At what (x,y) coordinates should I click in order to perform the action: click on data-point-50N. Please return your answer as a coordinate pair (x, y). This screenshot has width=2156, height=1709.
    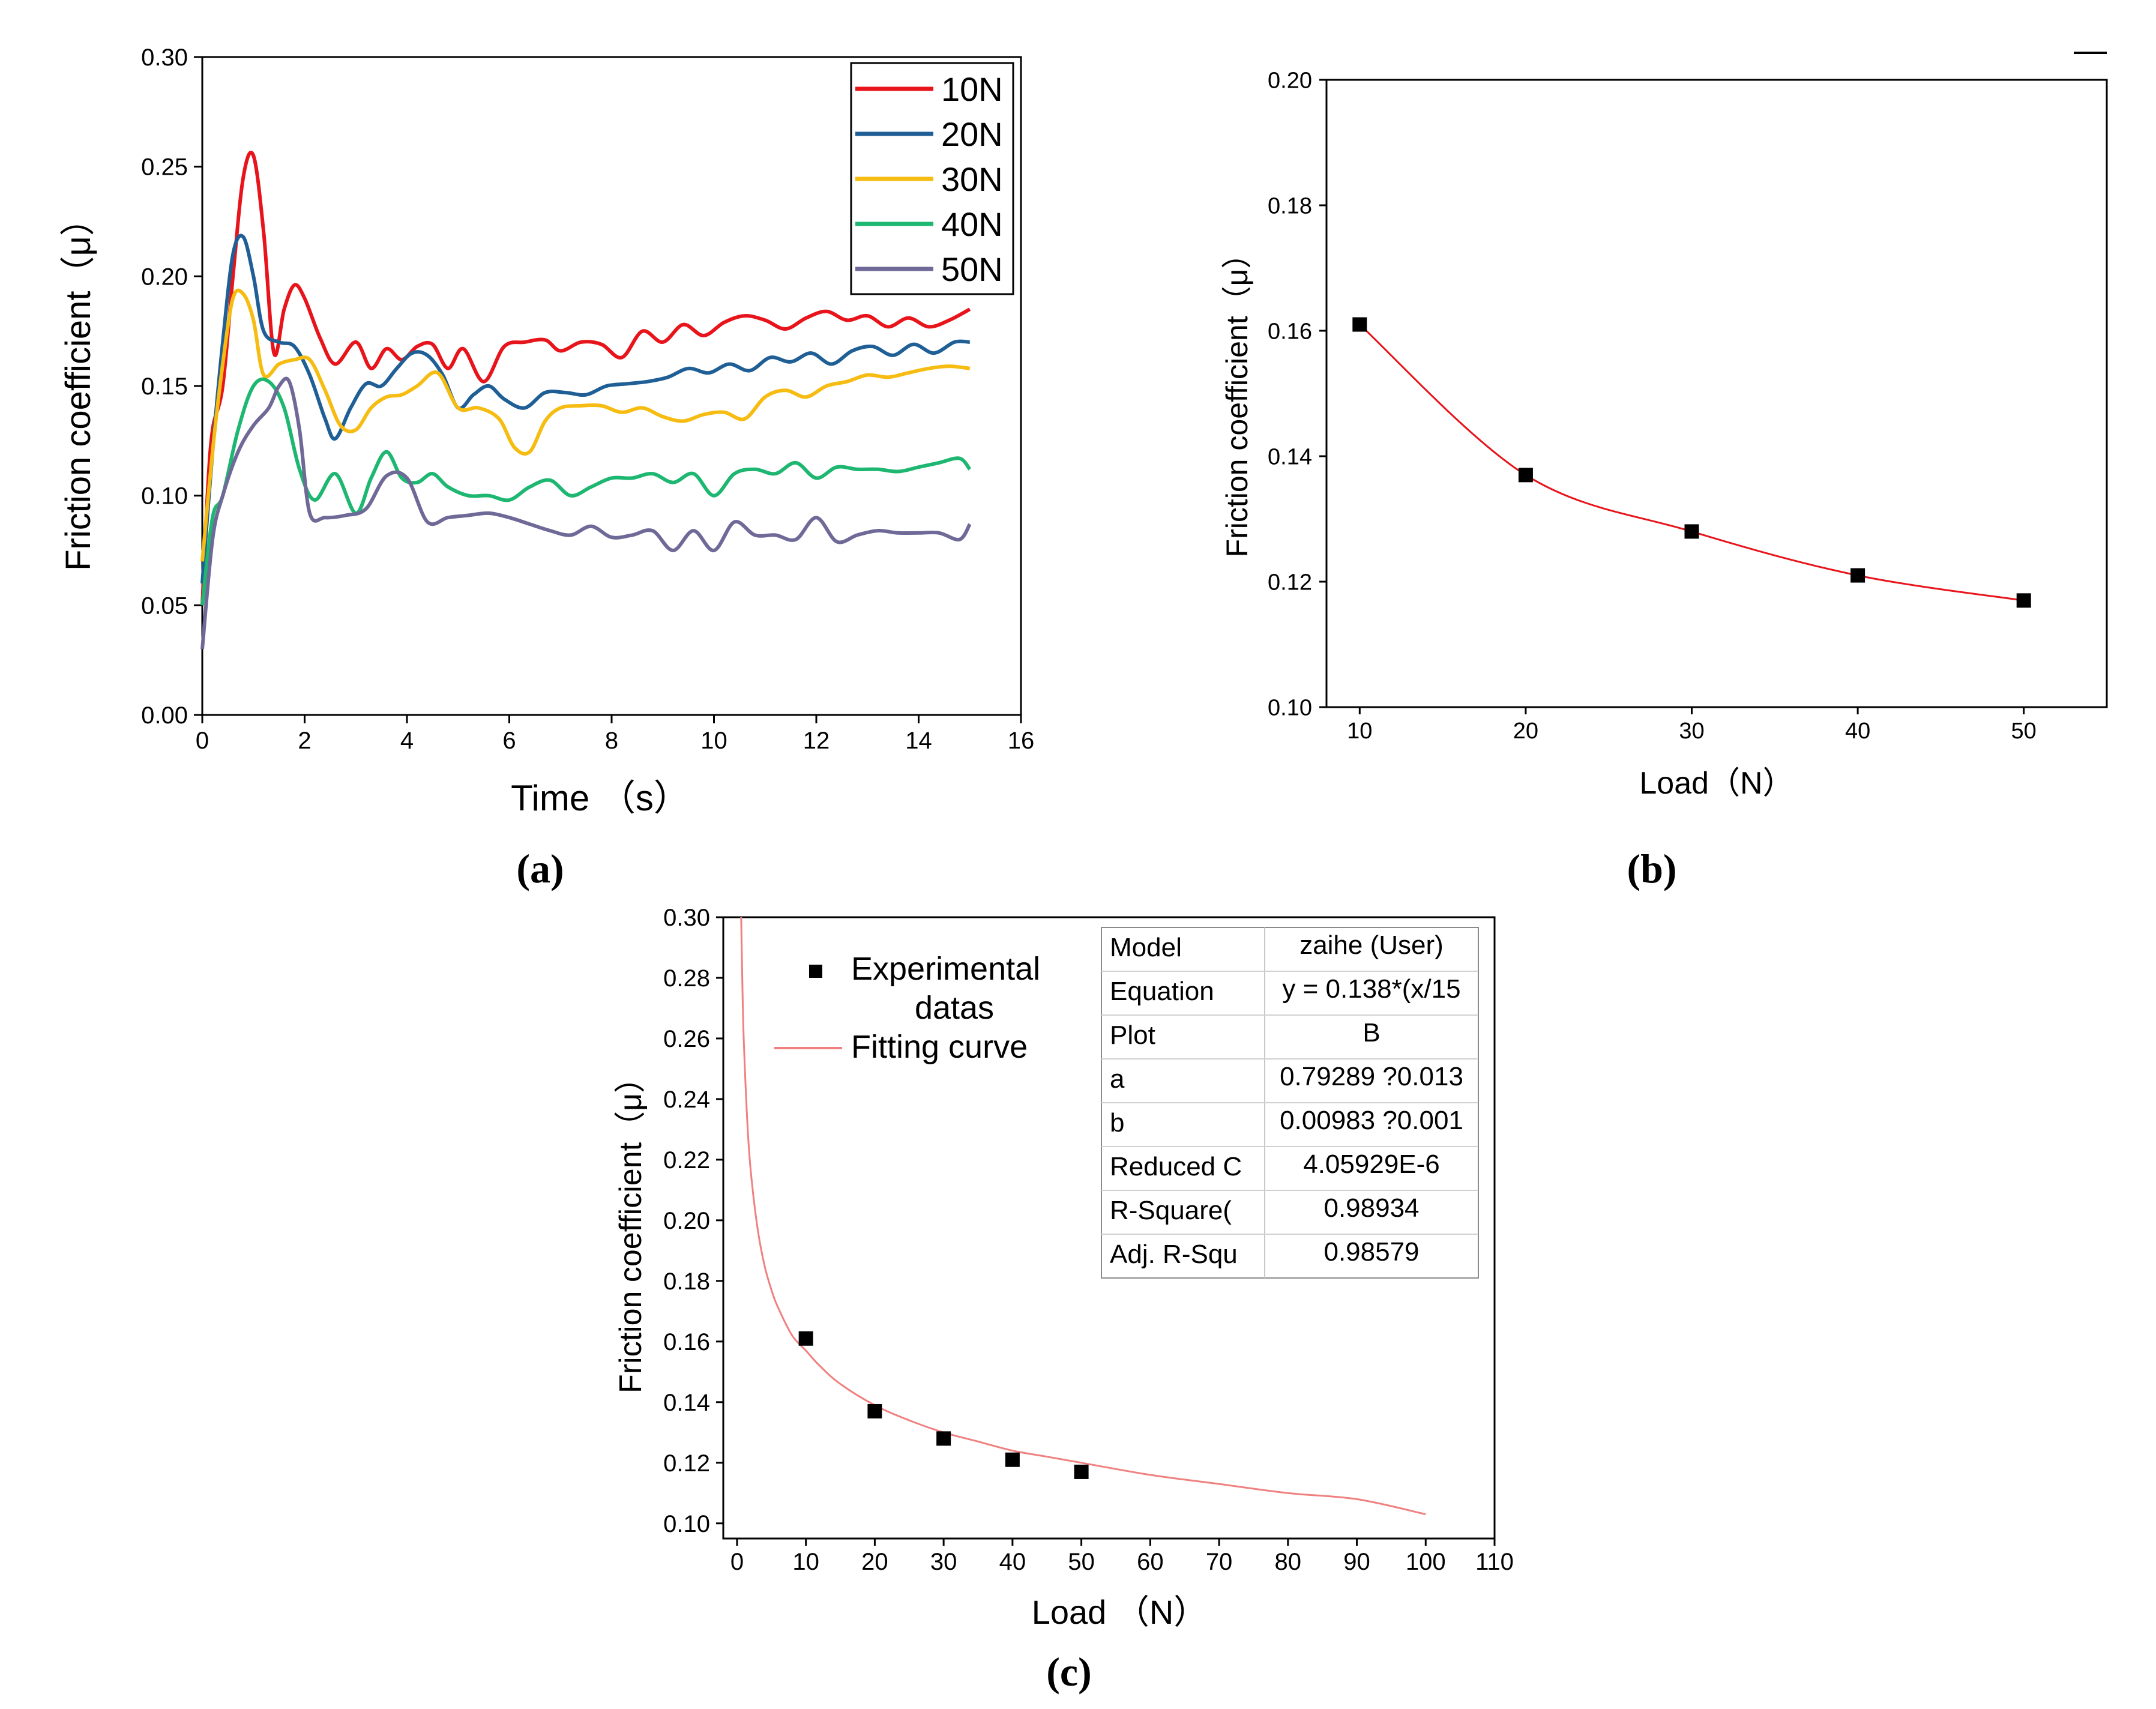
    Looking at the image, I should click on (2023, 600).